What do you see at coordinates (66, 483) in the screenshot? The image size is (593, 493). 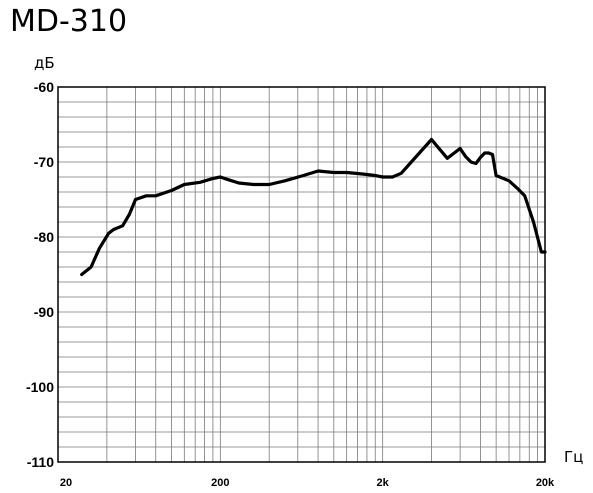 I see `x-tick-label: 20` at bounding box center [66, 483].